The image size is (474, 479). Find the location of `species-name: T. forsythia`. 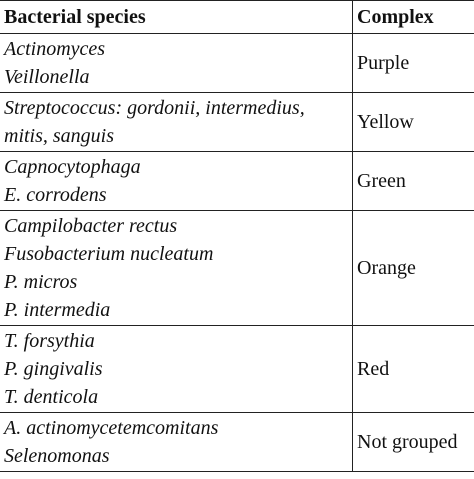

species-name: T. forsythia is located at coordinates (49, 341).